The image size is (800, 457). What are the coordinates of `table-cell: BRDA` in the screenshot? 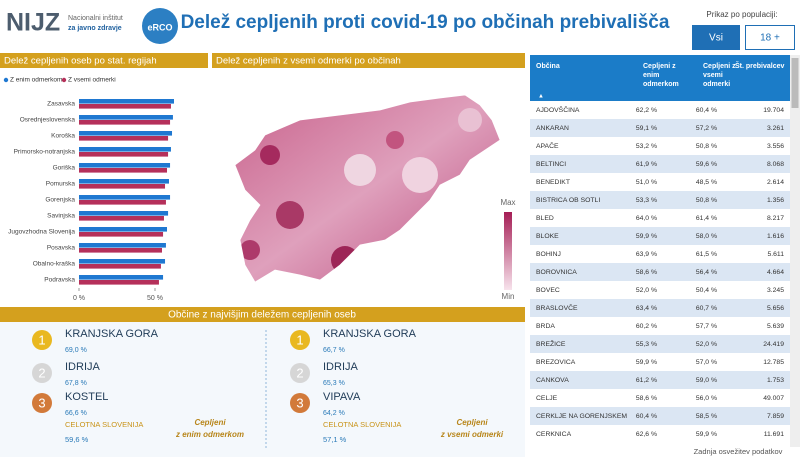 It's located at (545, 326).